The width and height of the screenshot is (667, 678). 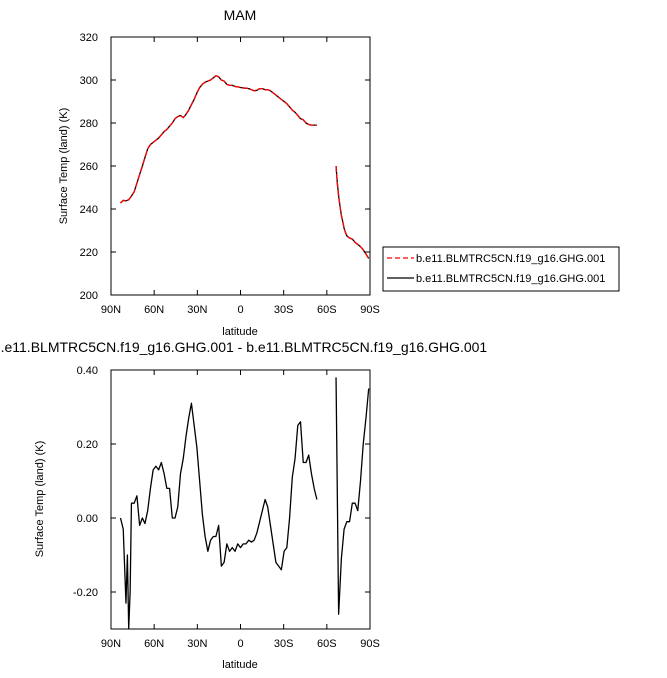 What do you see at coordinates (197, 644) in the screenshot?
I see `bottom-x-tick-label: 30N` at bounding box center [197, 644].